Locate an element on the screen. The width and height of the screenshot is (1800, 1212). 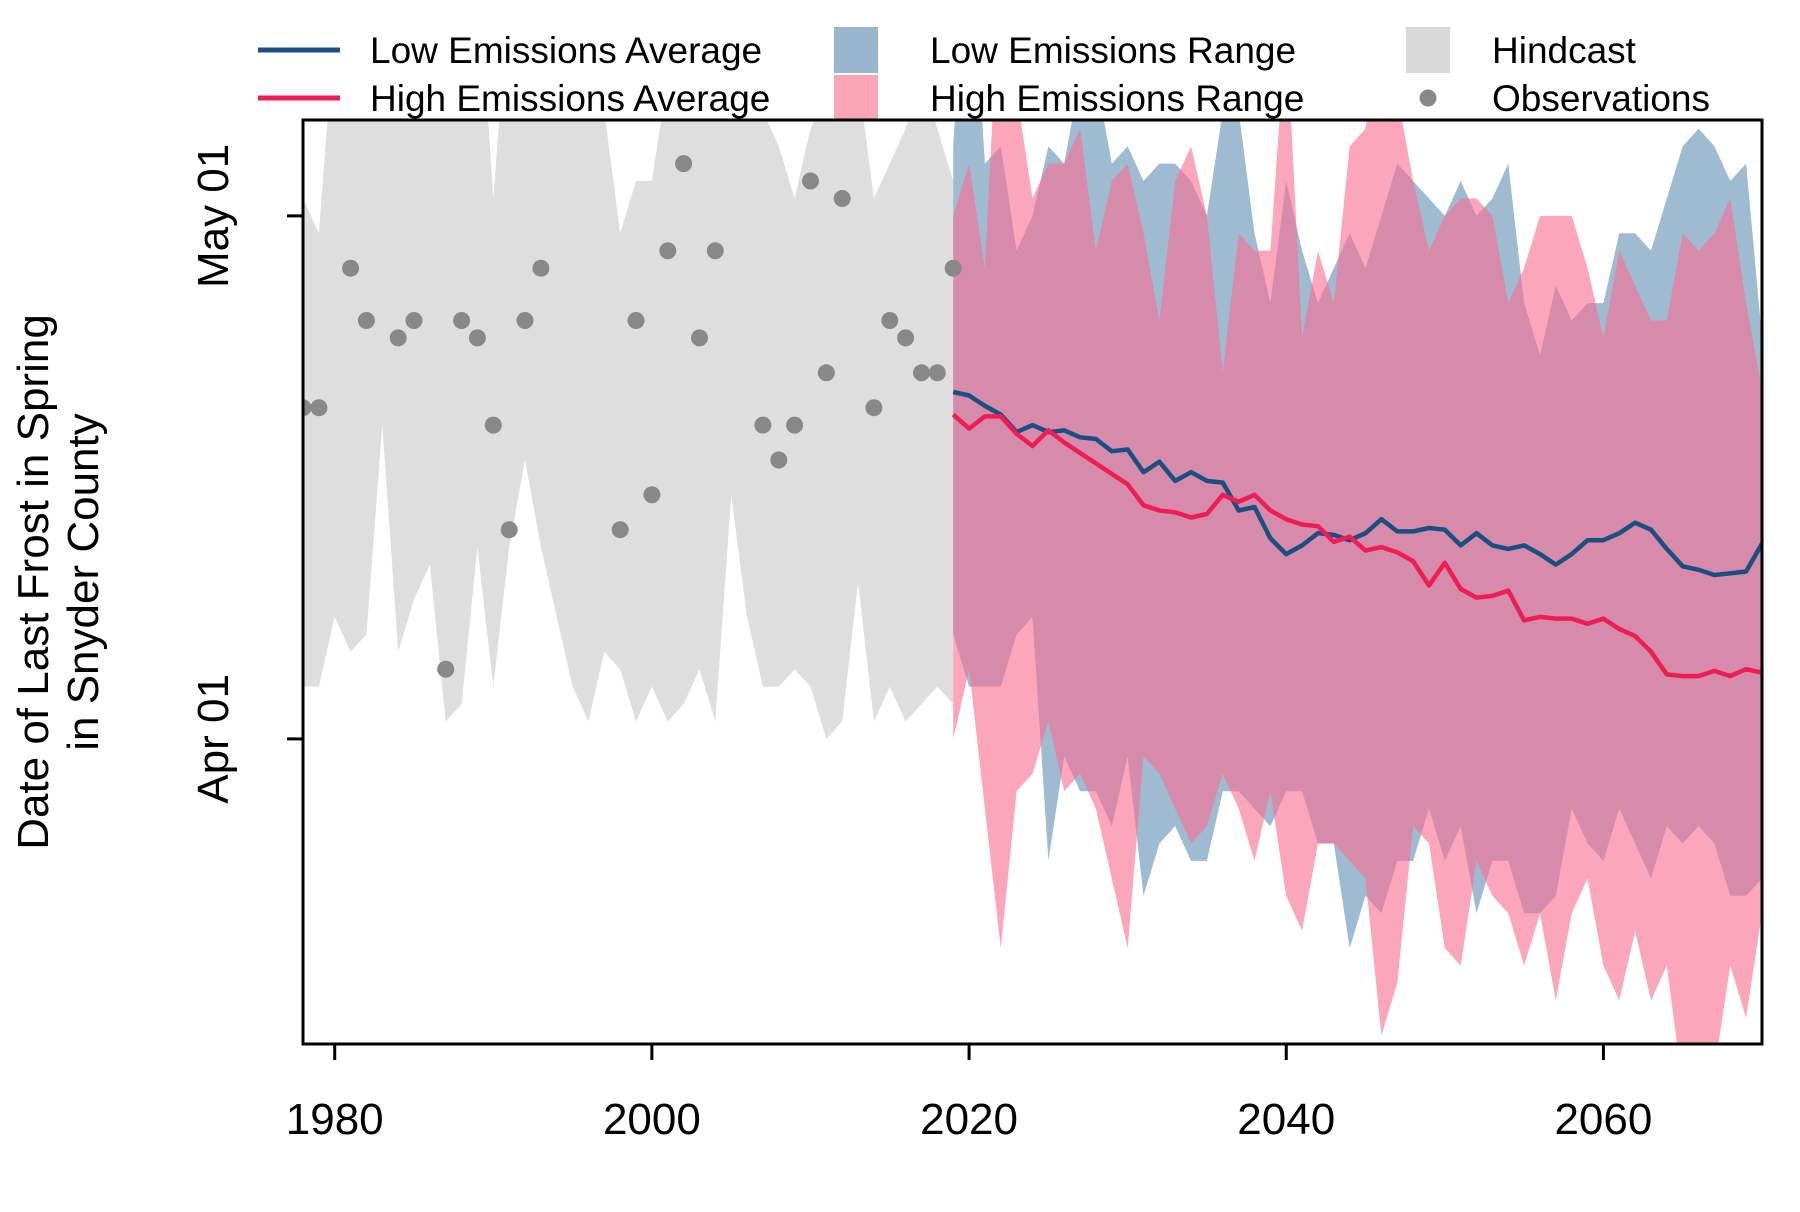
x-tick-label: 2000 is located at coordinates (652, 1119).